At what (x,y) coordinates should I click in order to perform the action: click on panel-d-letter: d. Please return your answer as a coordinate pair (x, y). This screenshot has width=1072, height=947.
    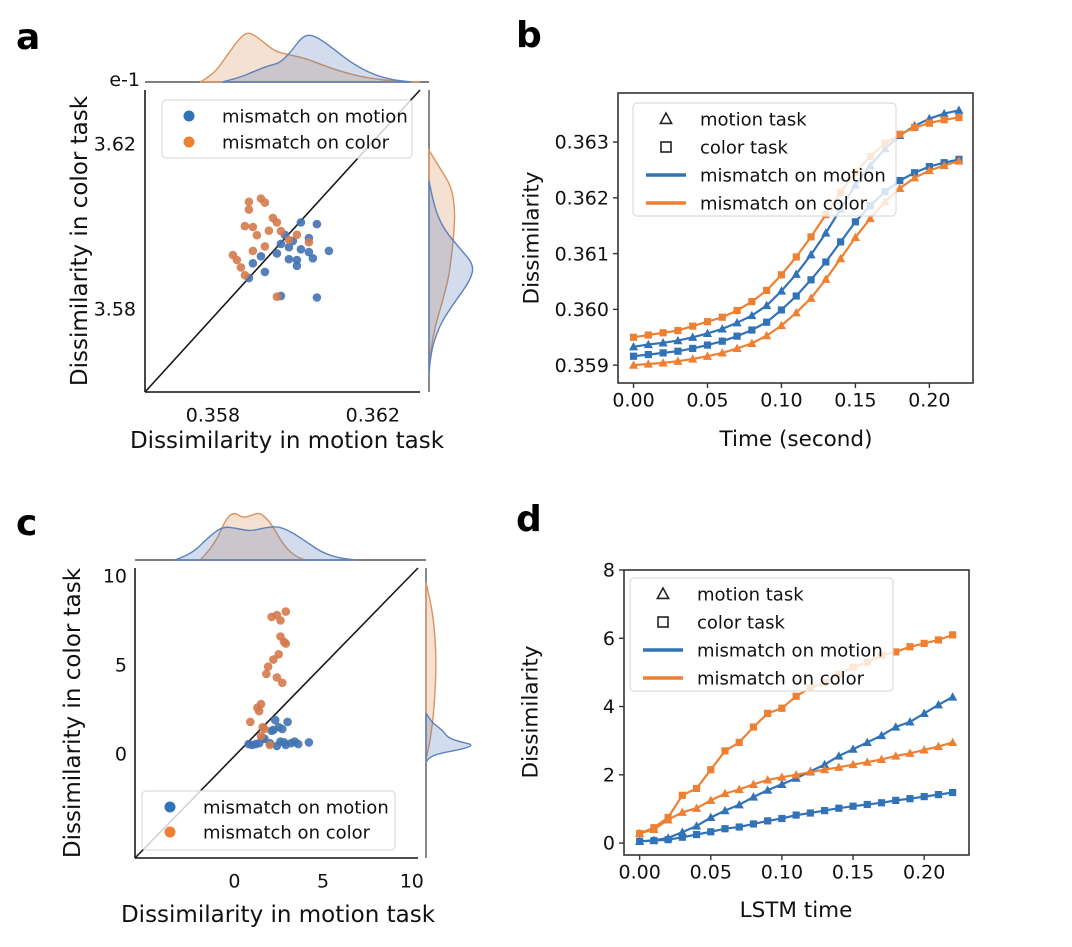
    Looking at the image, I should click on (529, 519).